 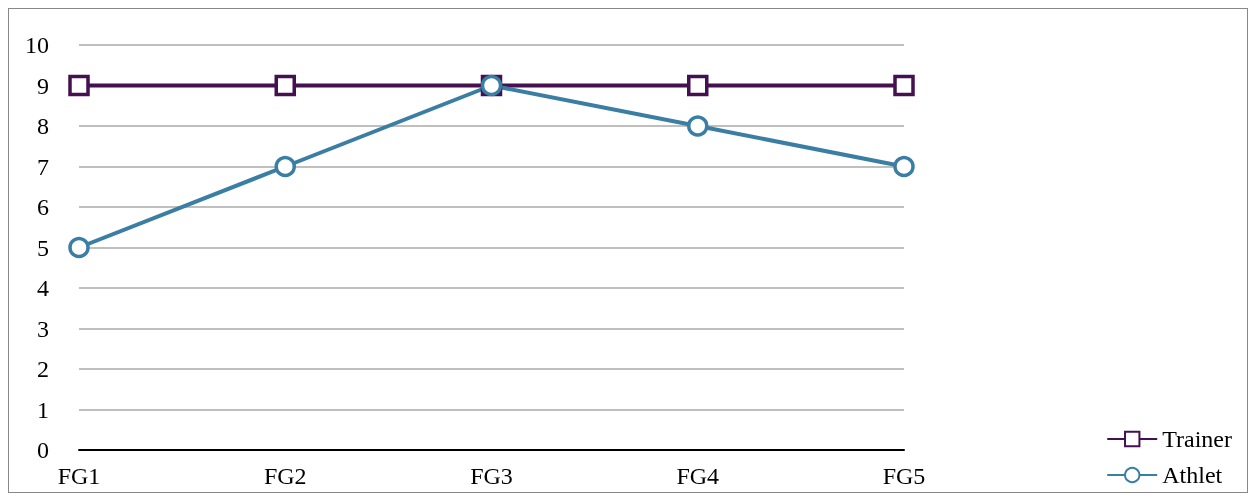 What do you see at coordinates (43, 328) in the screenshot?
I see `y-tick-label: 3` at bounding box center [43, 328].